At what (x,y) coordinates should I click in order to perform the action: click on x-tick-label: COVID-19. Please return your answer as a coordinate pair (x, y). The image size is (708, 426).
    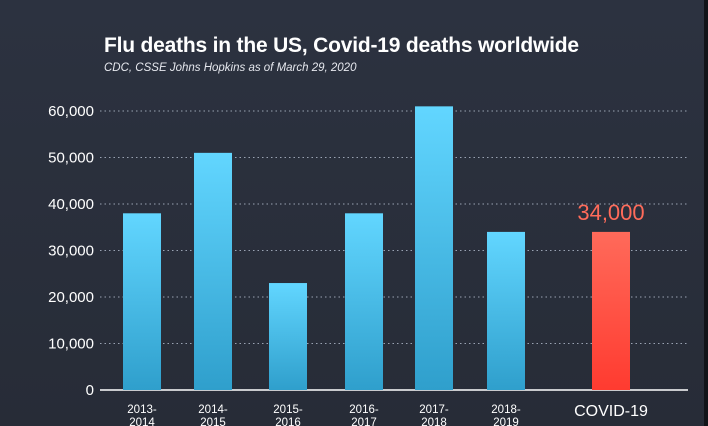
    Looking at the image, I should click on (611, 411).